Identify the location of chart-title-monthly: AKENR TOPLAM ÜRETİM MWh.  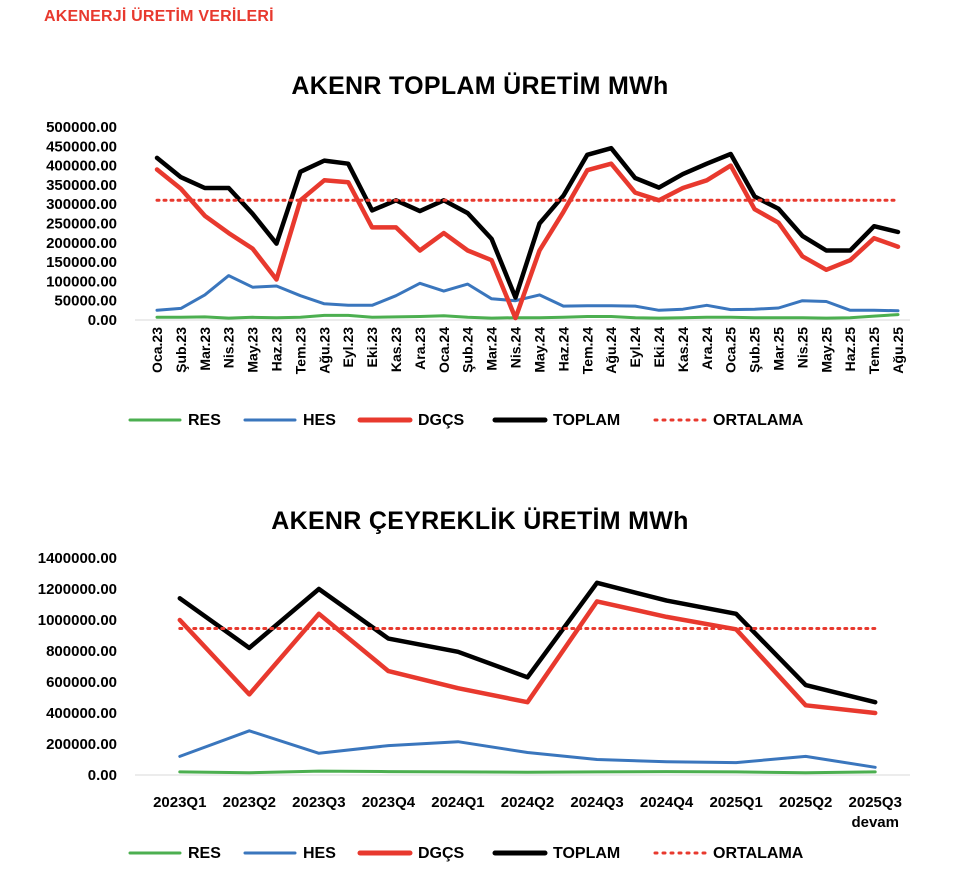
(480, 86).